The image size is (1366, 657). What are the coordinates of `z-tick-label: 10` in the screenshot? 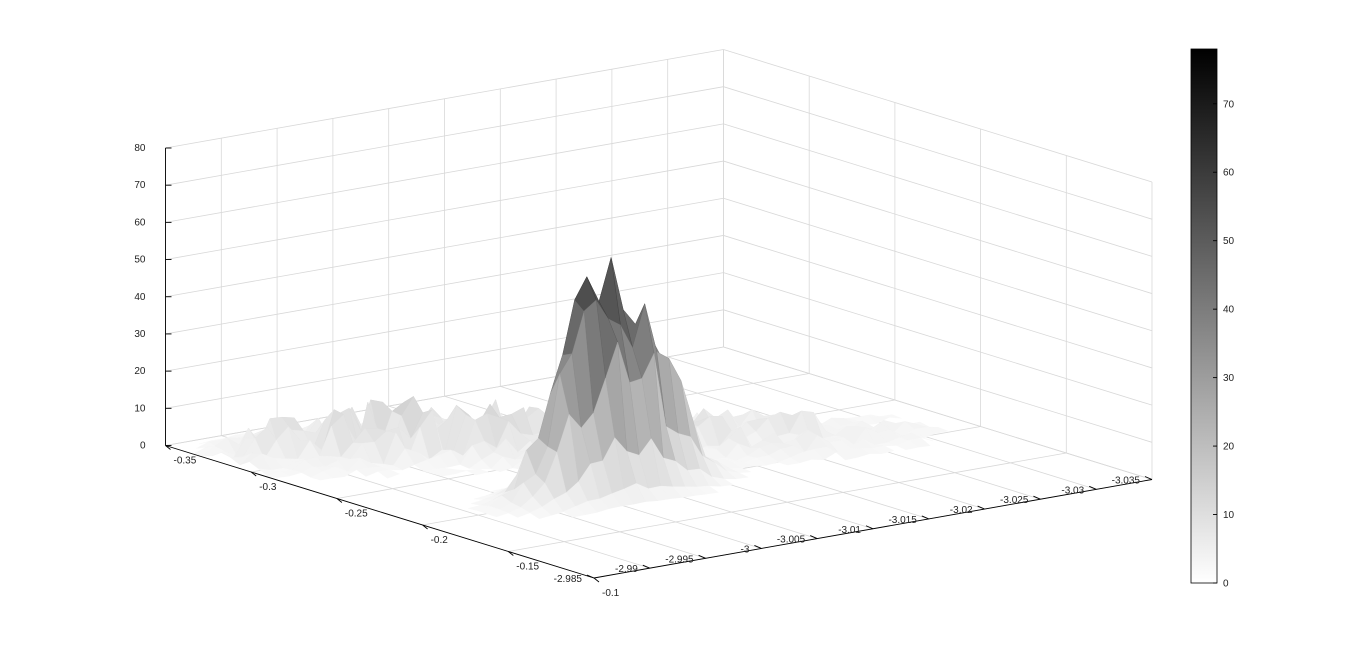 It's located at (140, 408).